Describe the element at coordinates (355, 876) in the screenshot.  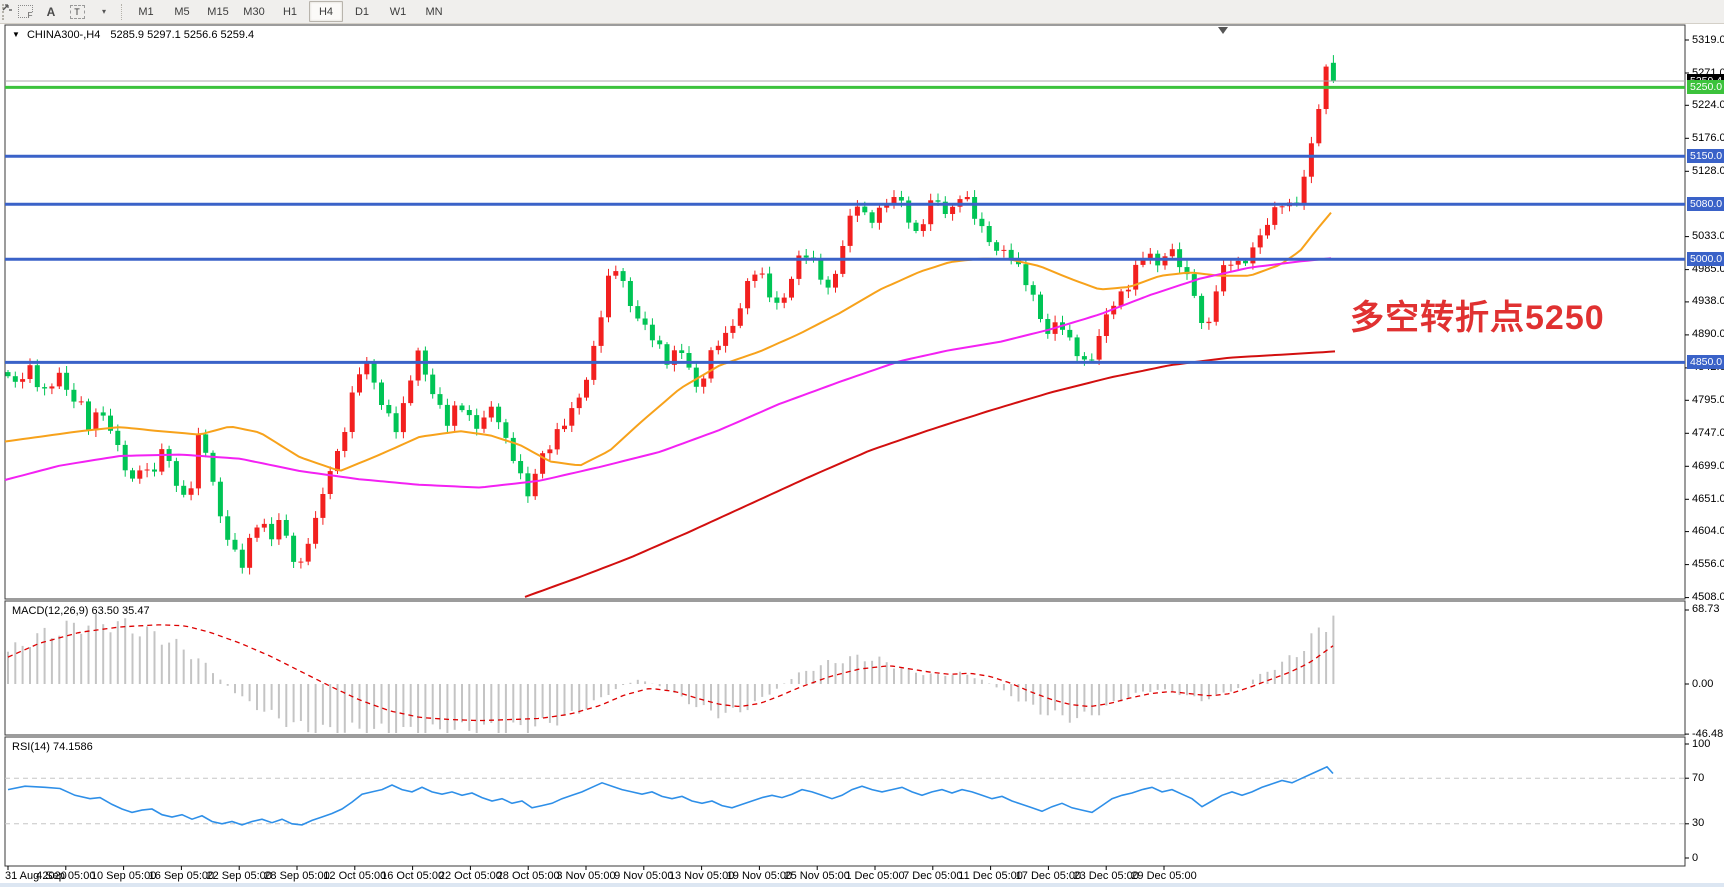
I see `date-tick-label: 12 Oct 05:00` at that location.